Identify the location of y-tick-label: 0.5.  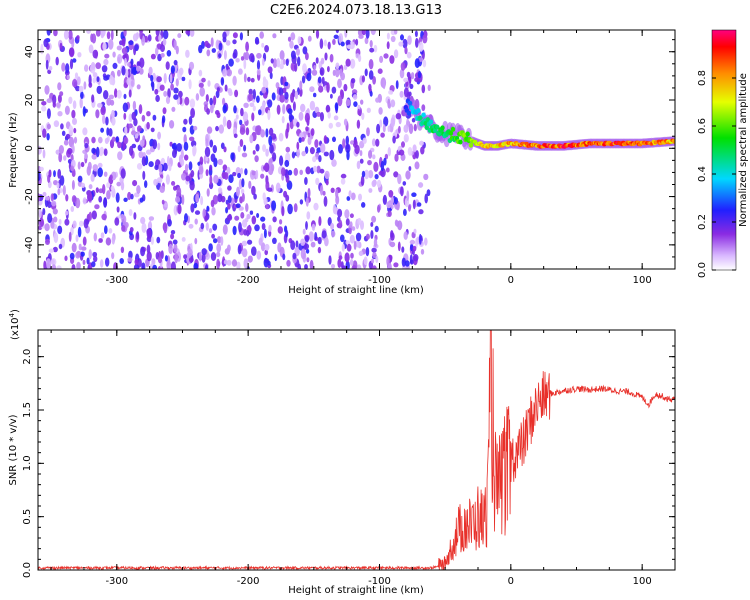
(27, 517).